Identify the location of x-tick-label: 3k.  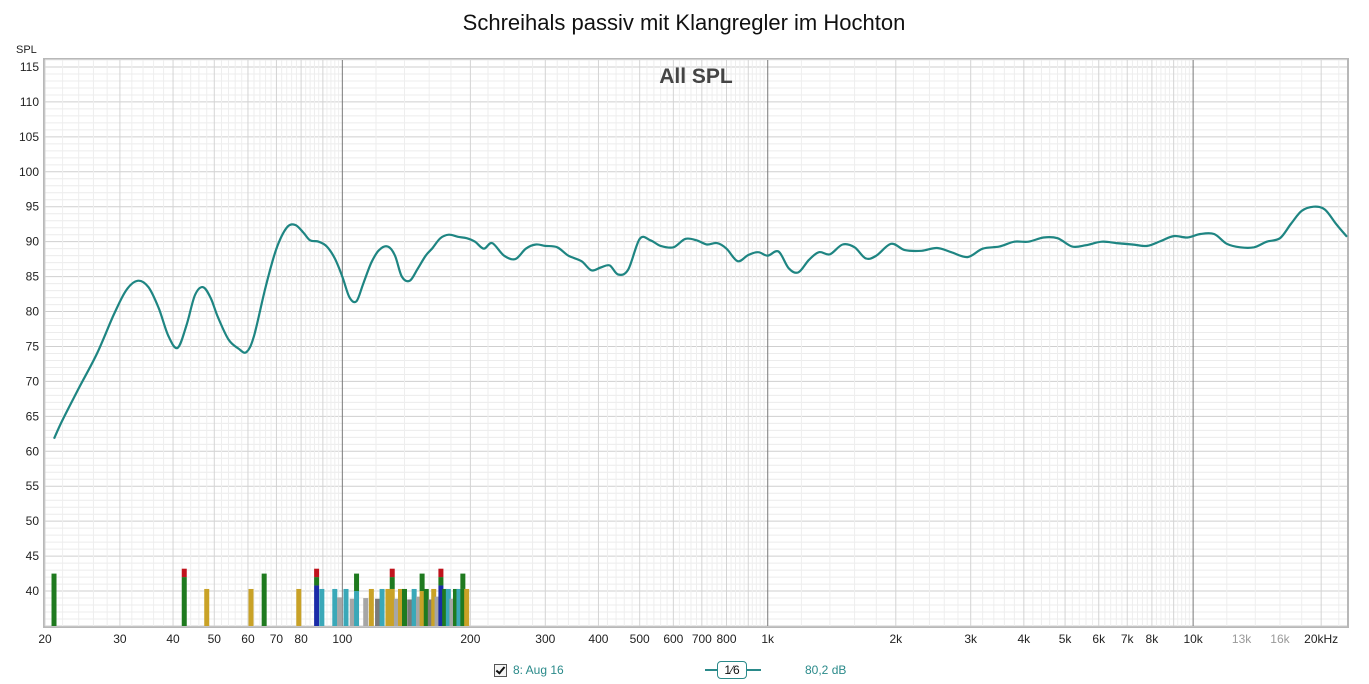
(971, 639).